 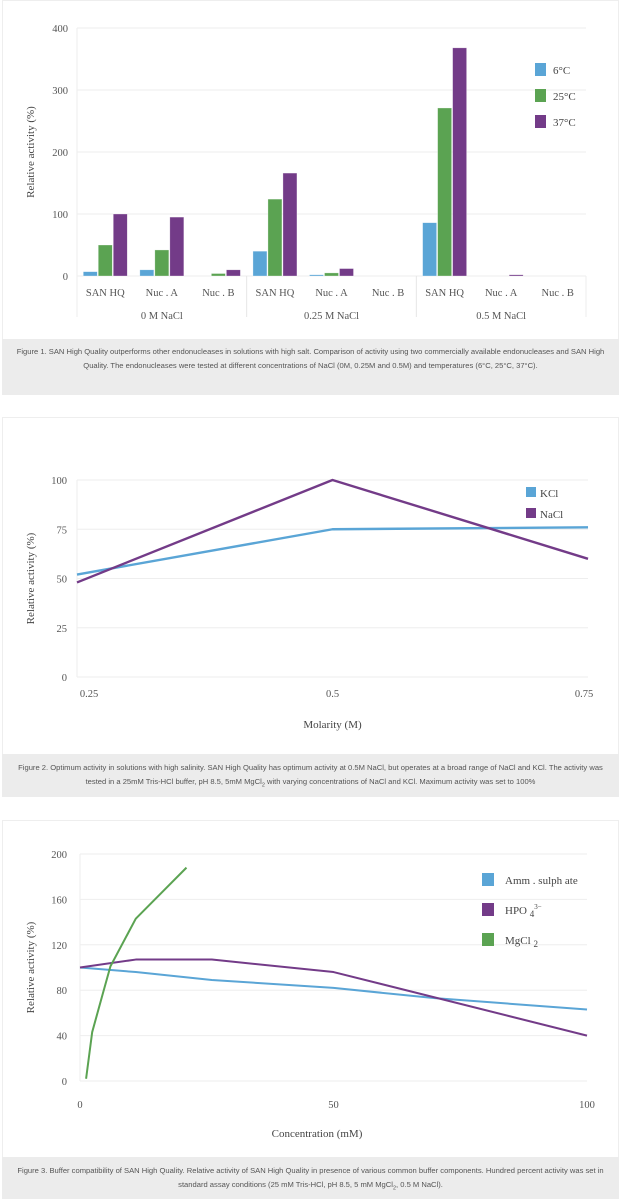 I want to click on legend-label: 37°C, so click(x=564, y=123).